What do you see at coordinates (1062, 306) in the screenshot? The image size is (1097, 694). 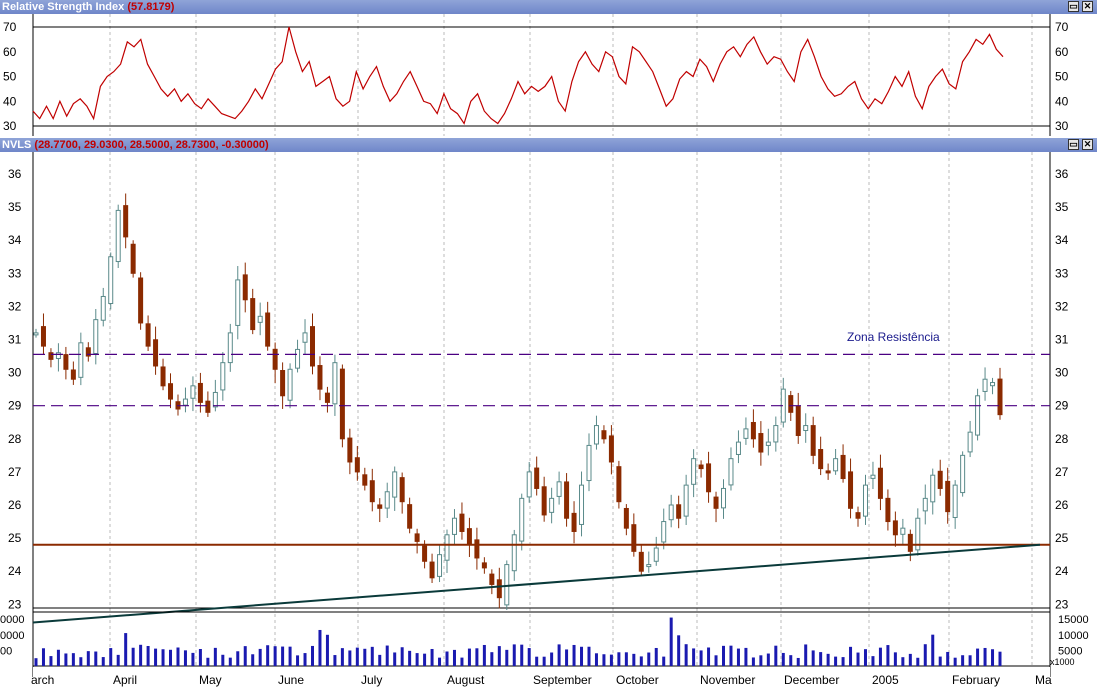 I see `price-tick-right: 32` at bounding box center [1062, 306].